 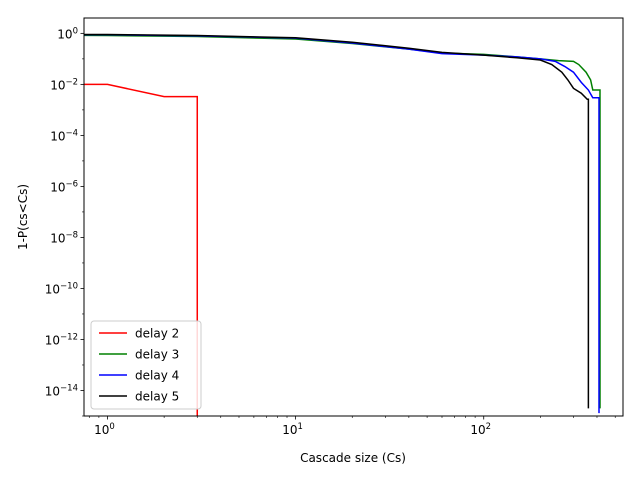 What do you see at coordinates (300, 427) in the screenshot?
I see `x-tick-exponent: 1` at bounding box center [300, 427].